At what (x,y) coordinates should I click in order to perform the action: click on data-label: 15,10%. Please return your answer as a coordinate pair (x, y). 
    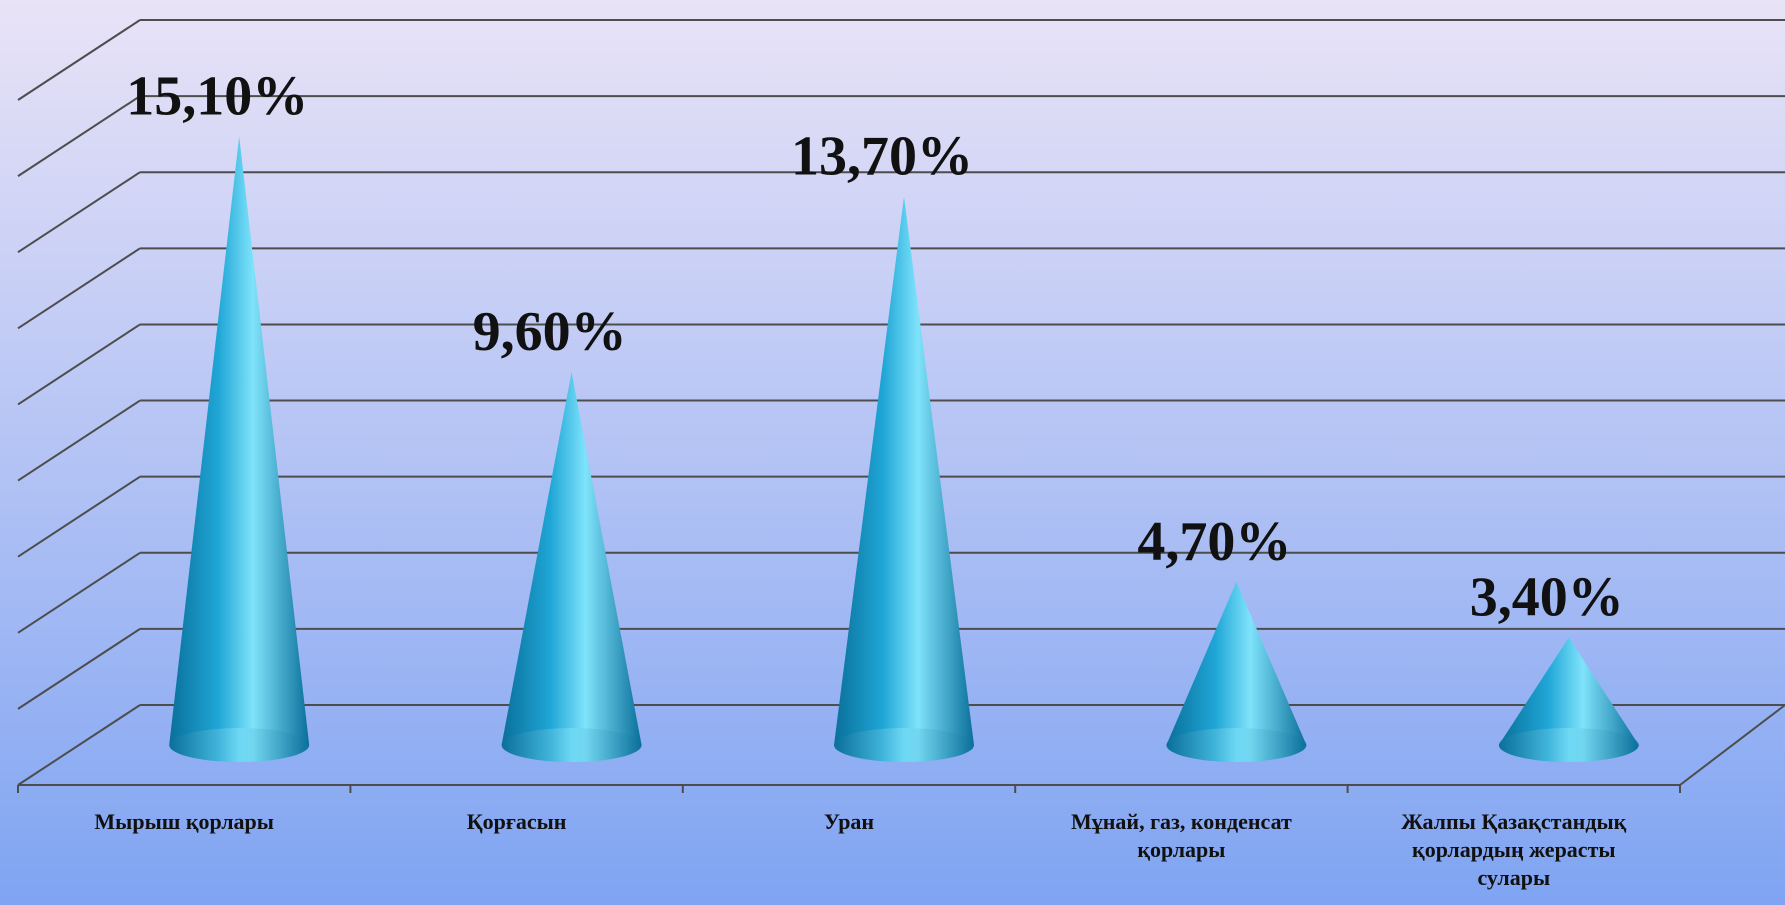
    Looking at the image, I should click on (217, 97).